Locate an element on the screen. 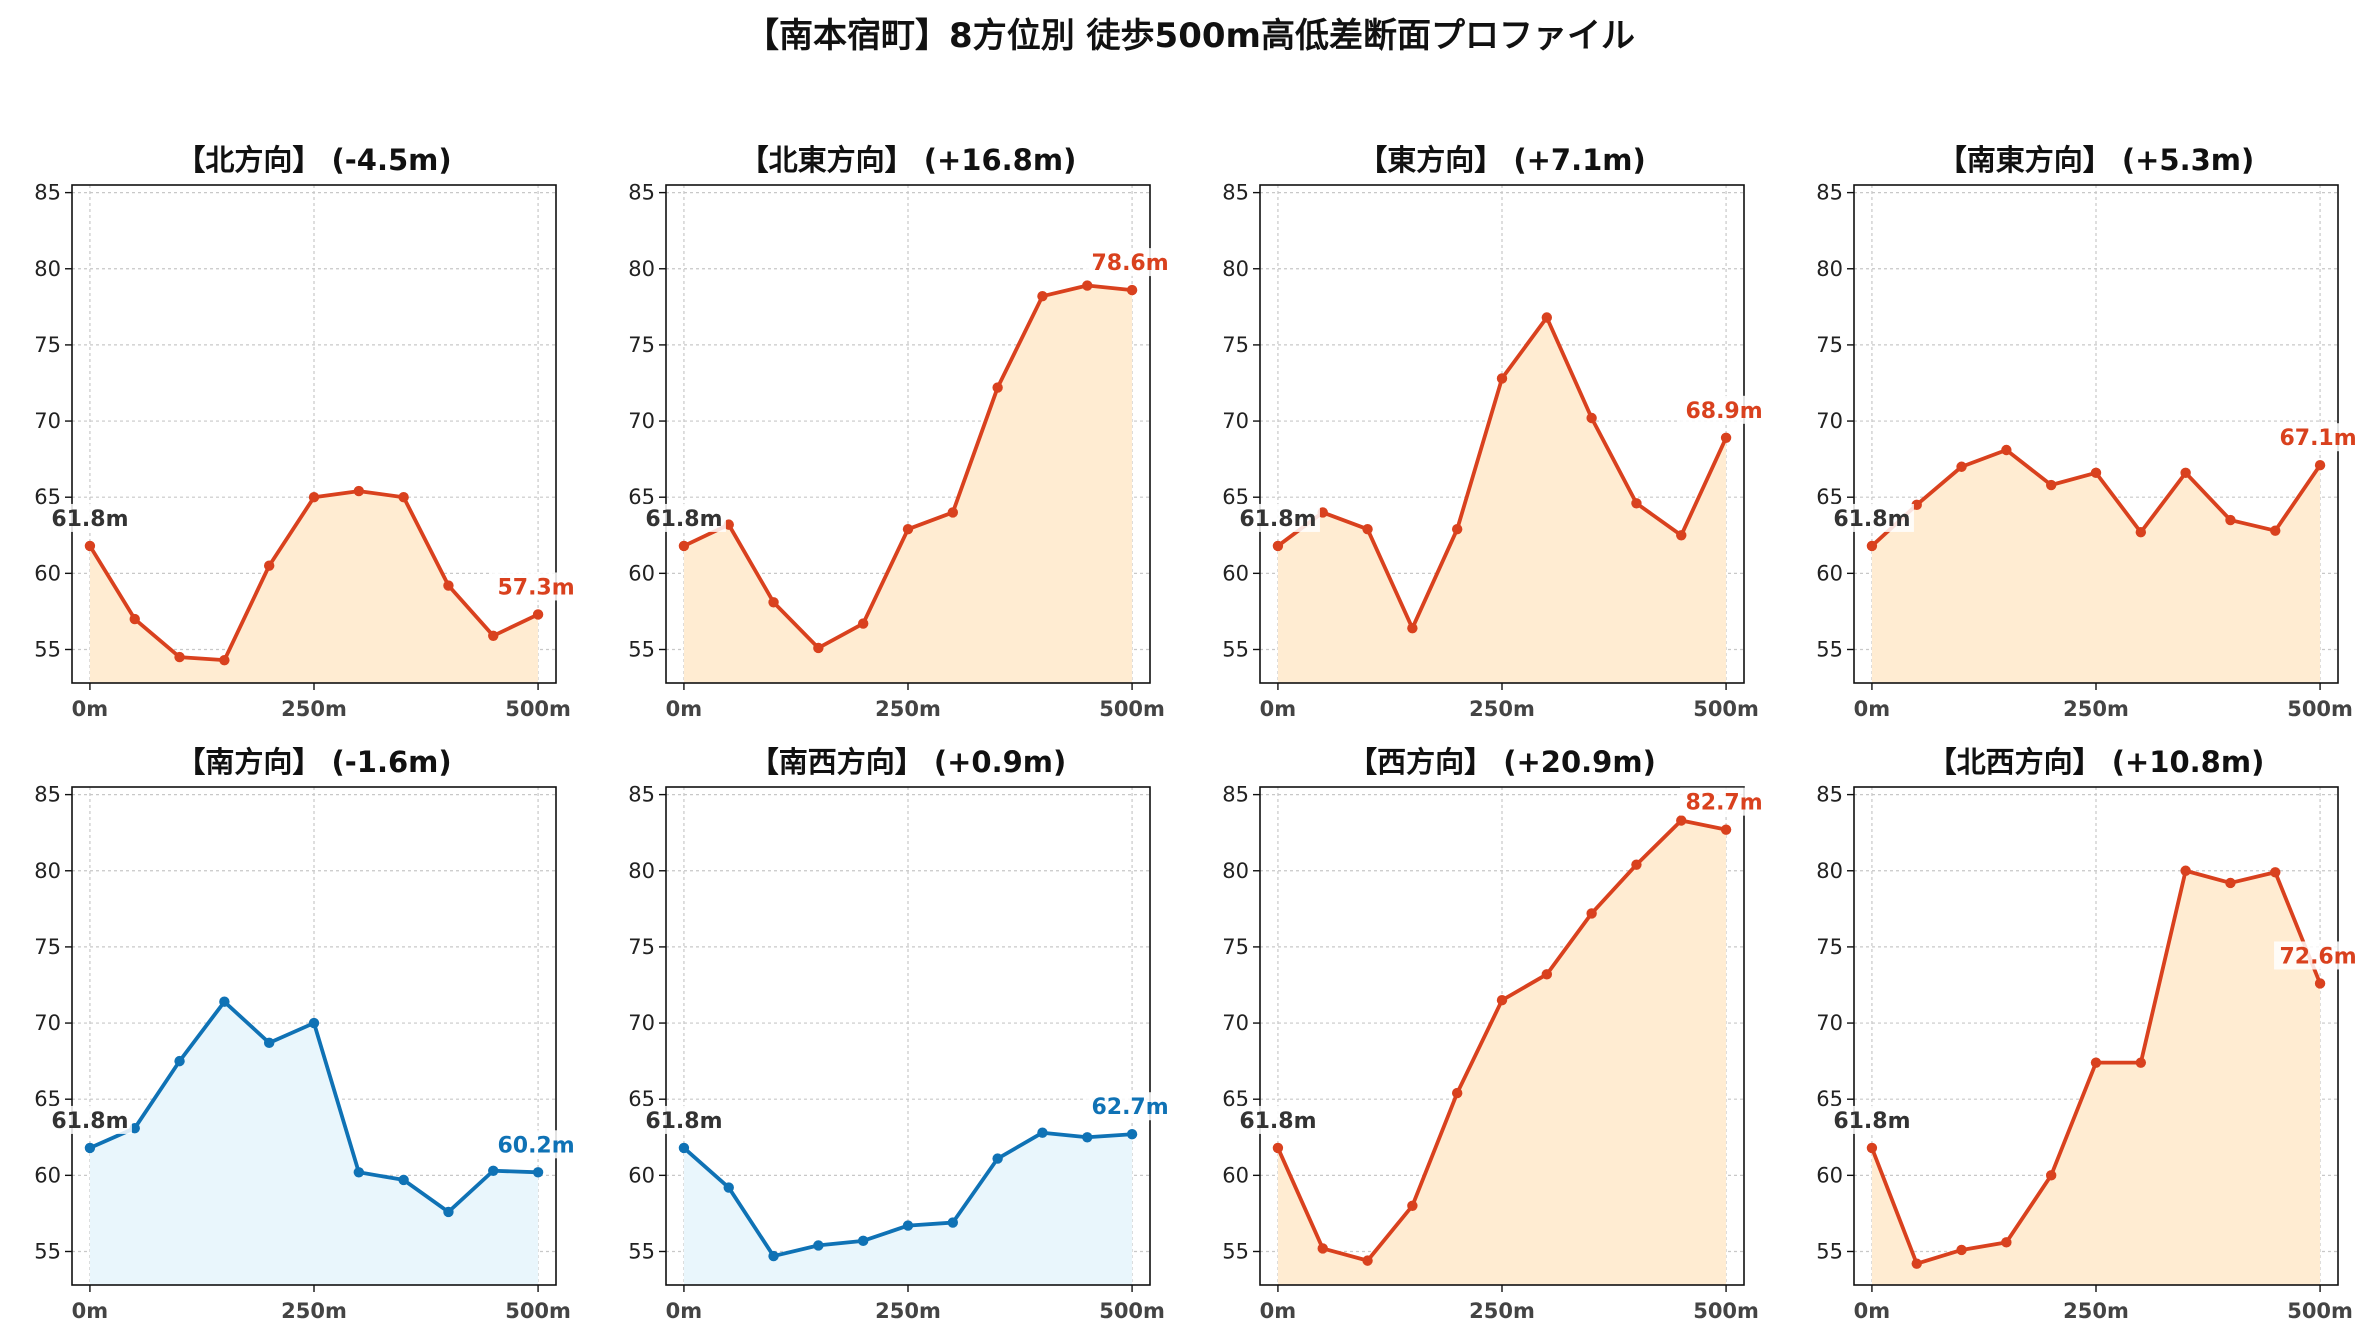 The width and height of the screenshot is (2380, 1340). panel-title: 【南東方向】 (+5.3m) is located at coordinates (2096, 160).